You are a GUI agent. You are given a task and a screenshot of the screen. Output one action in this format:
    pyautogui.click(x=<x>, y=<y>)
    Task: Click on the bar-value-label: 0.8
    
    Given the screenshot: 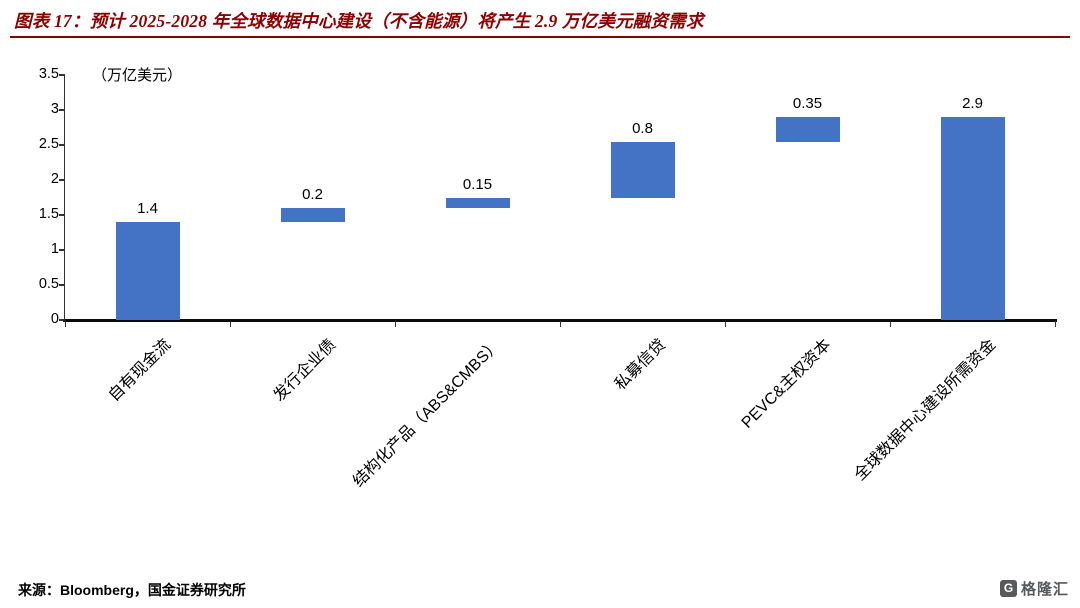 What is the action you would take?
    pyautogui.click(x=642, y=128)
    